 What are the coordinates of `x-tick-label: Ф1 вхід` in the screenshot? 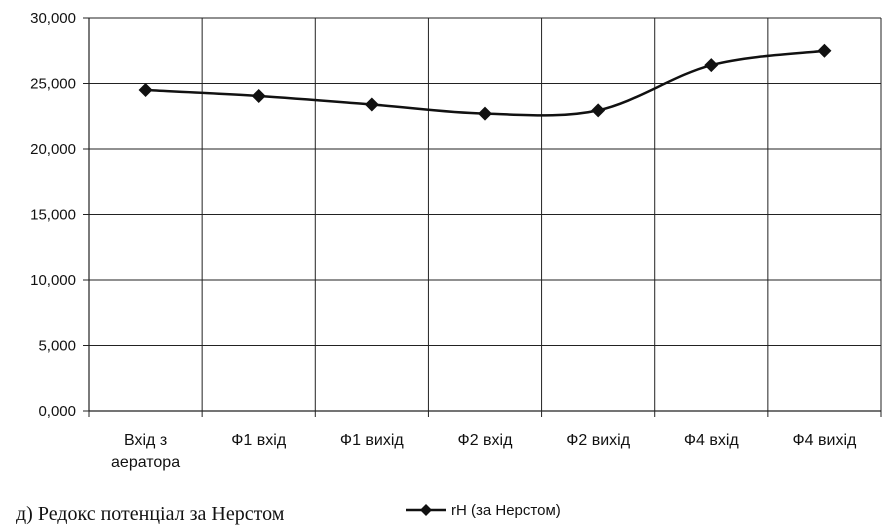 It's located at (259, 440).